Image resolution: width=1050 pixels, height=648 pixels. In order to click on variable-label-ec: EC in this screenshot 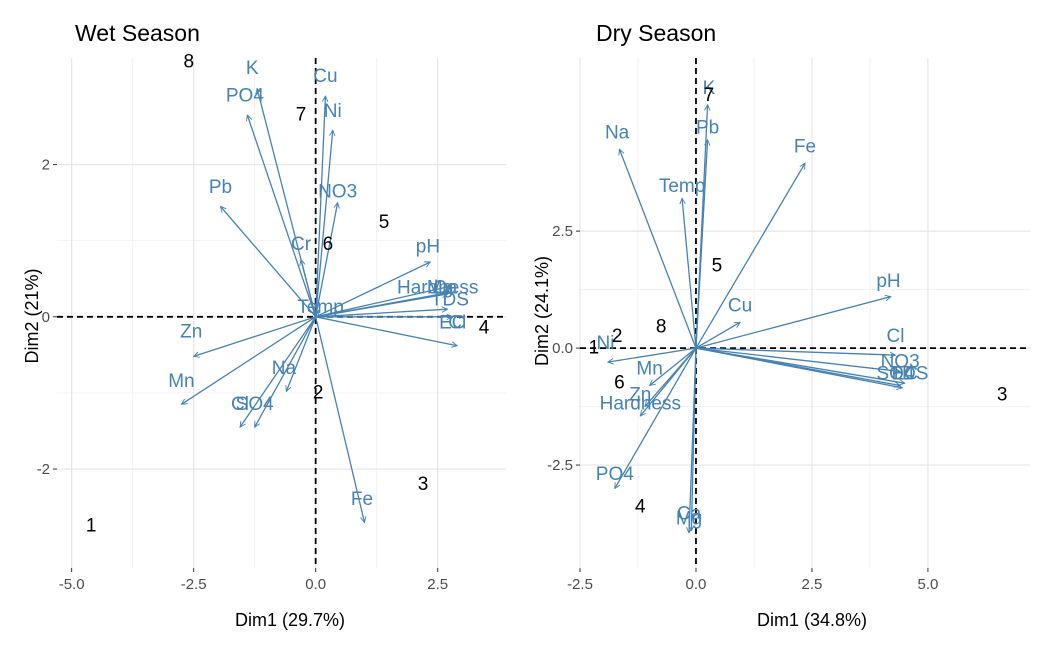, I will do `click(452, 322)`.